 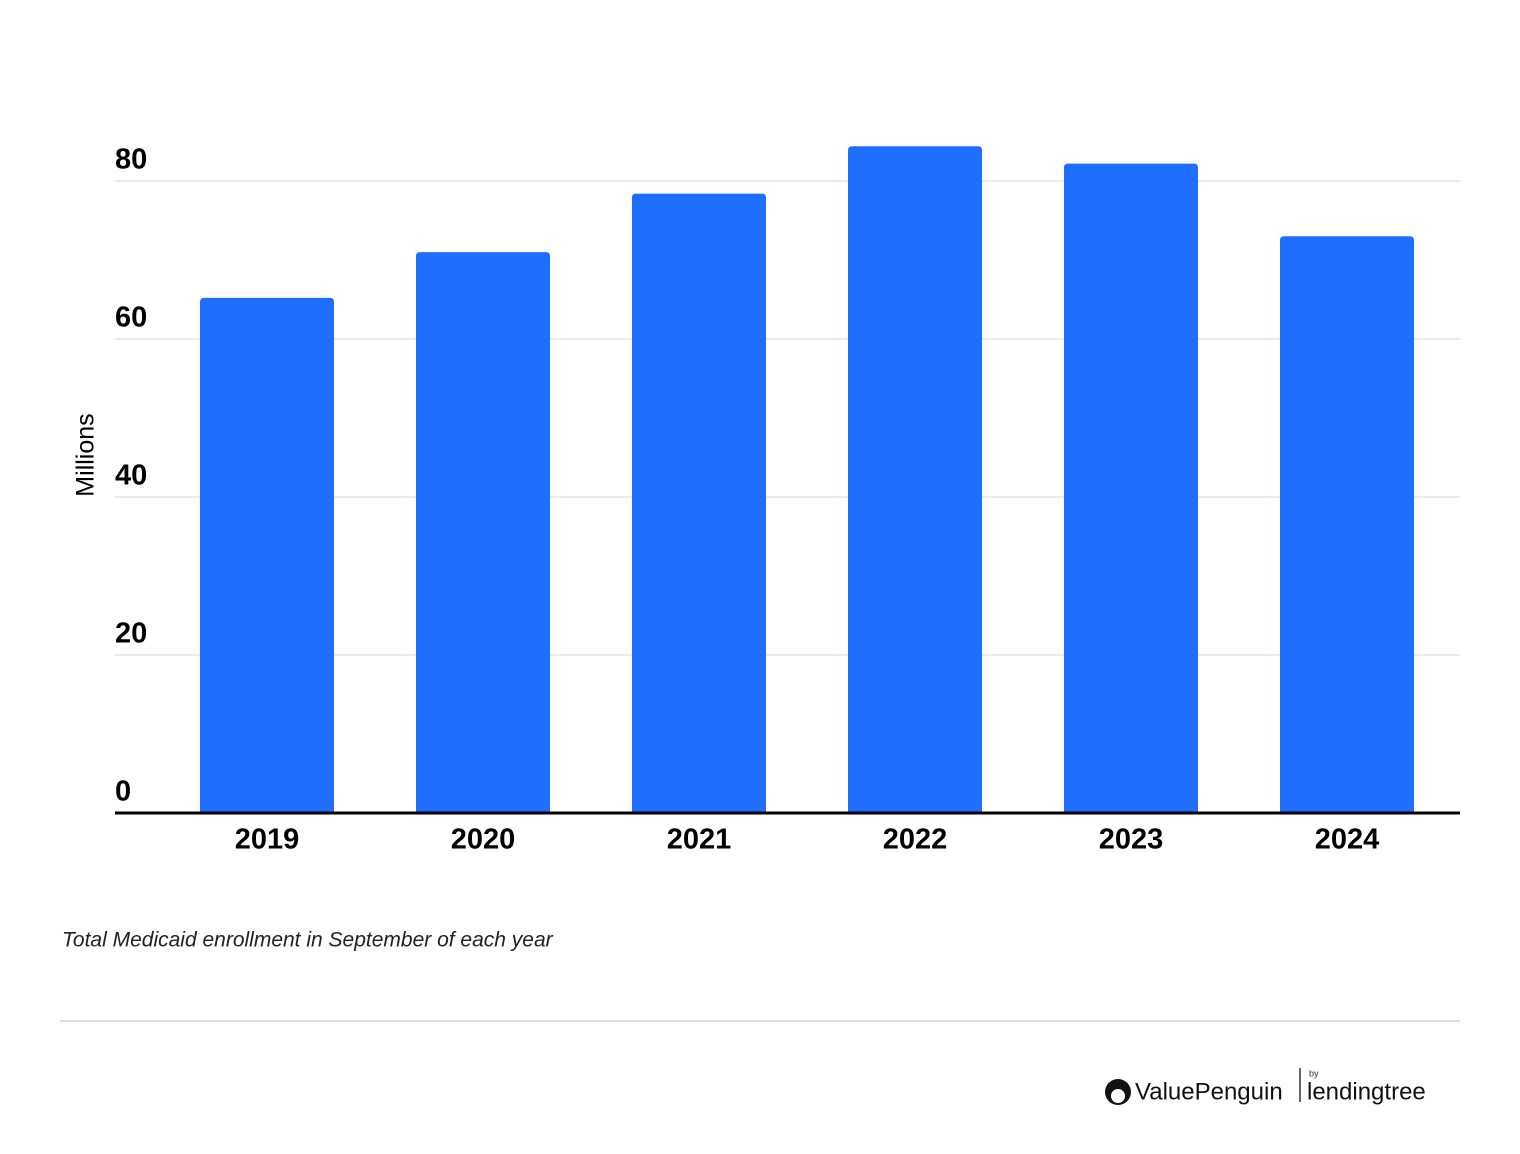 What do you see at coordinates (131, 476) in the screenshot?
I see `y-tick-label: 40` at bounding box center [131, 476].